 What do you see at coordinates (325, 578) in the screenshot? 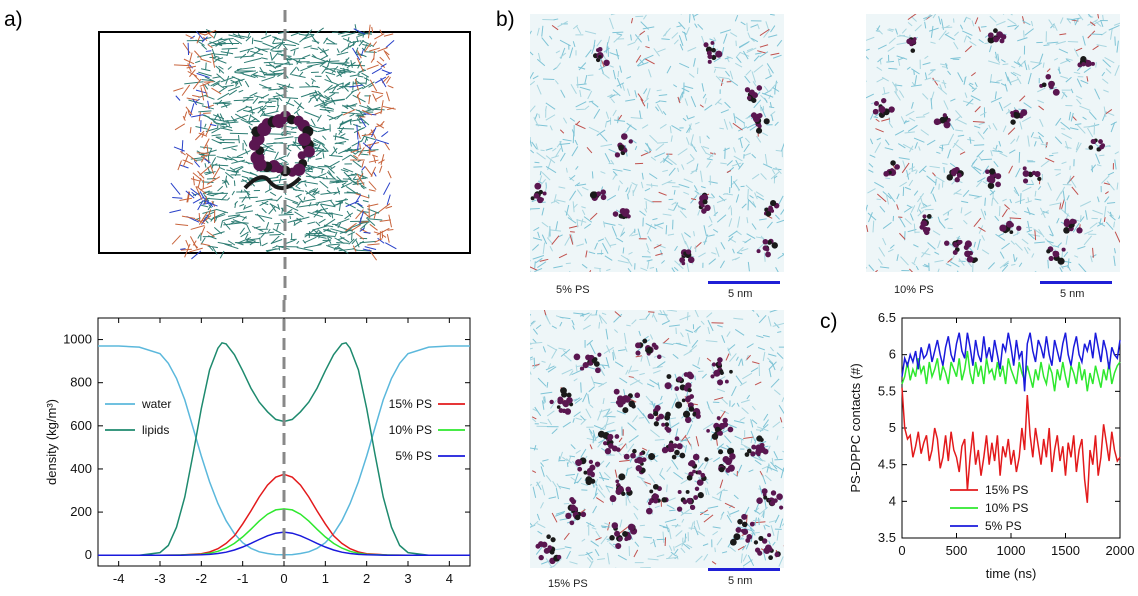
I see `density-xtick-label: 1` at bounding box center [325, 578].